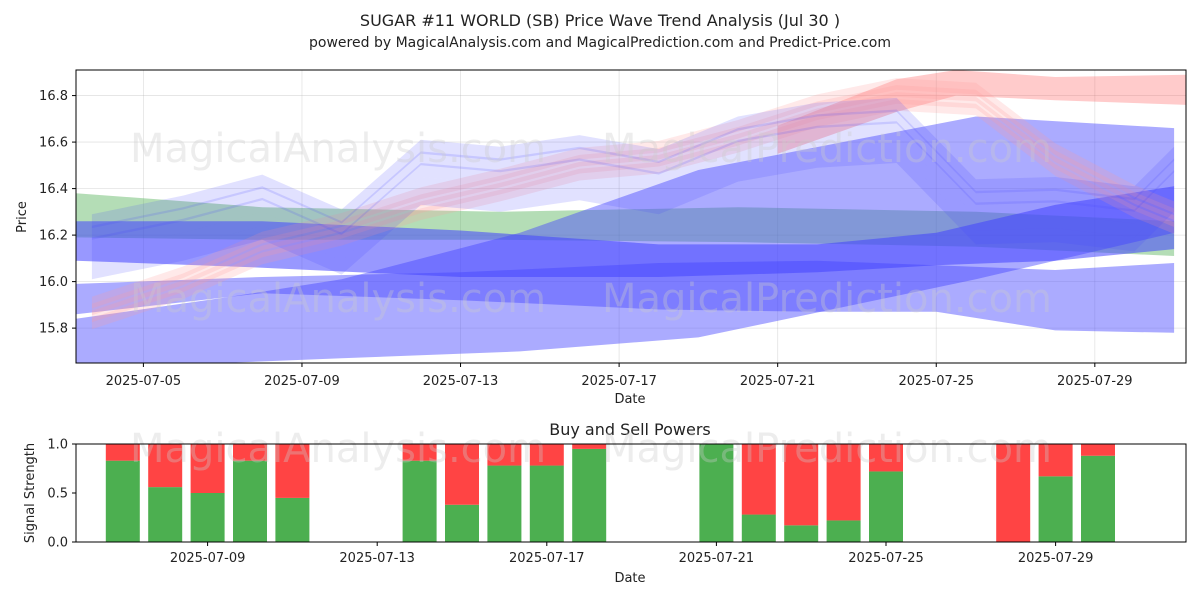 This screenshot has height=600, width=1200. Describe the element at coordinates (629, 399) in the screenshot. I see `price-x-label: Date` at that location.